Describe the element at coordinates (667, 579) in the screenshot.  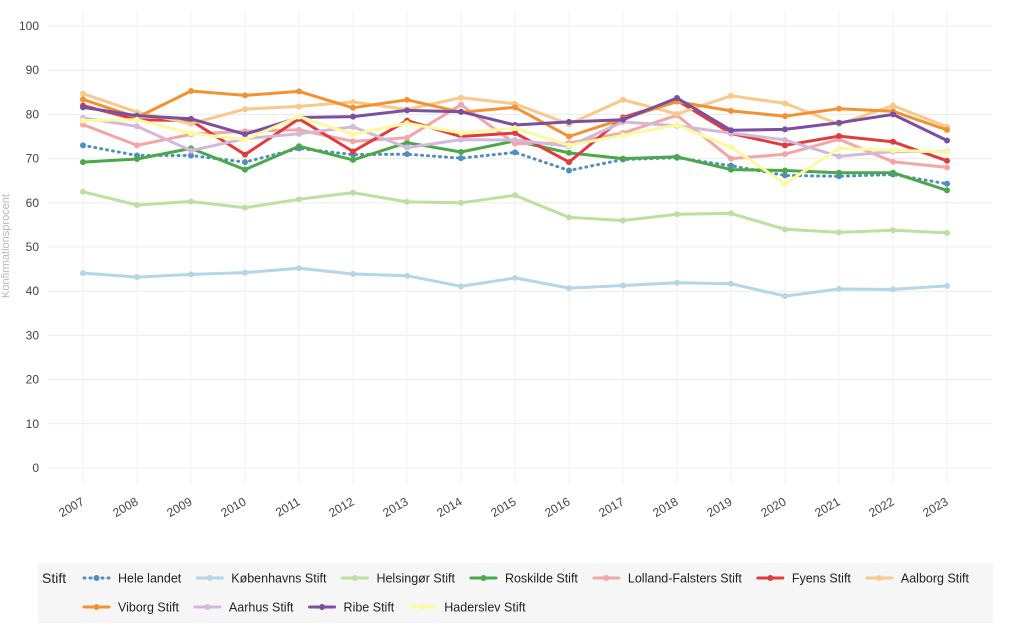
I see `legend-item: Lolland-Falsters Stift` at that location.